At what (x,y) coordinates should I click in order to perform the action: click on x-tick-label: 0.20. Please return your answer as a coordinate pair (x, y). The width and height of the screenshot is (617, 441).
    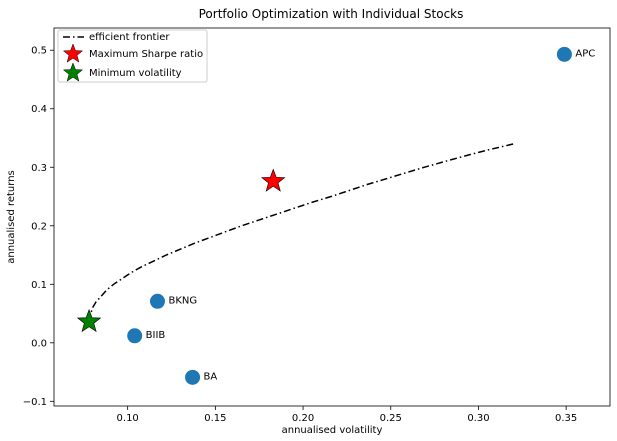
    Looking at the image, I should click on (303, 418).